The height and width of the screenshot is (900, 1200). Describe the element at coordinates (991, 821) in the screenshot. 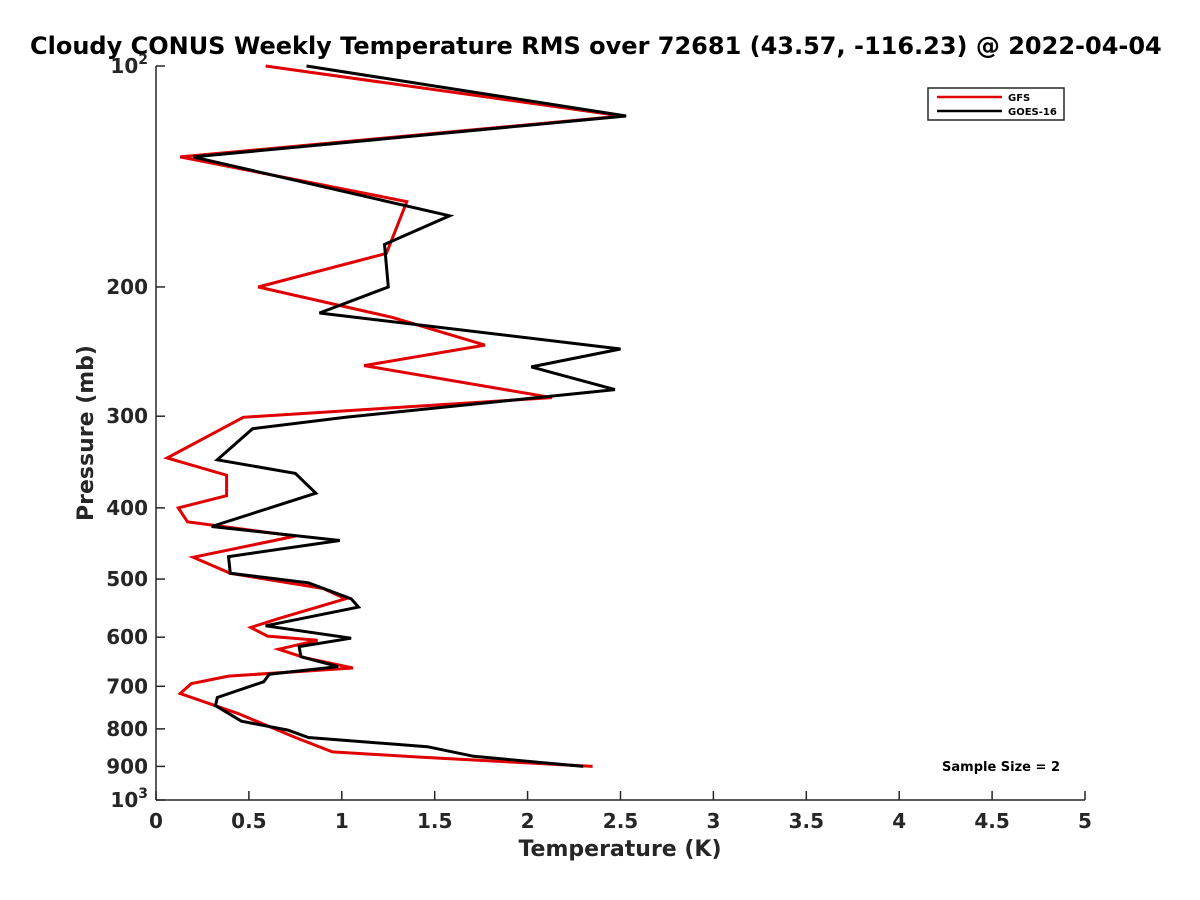

I see `x-tick-label: 4.5` at that location.